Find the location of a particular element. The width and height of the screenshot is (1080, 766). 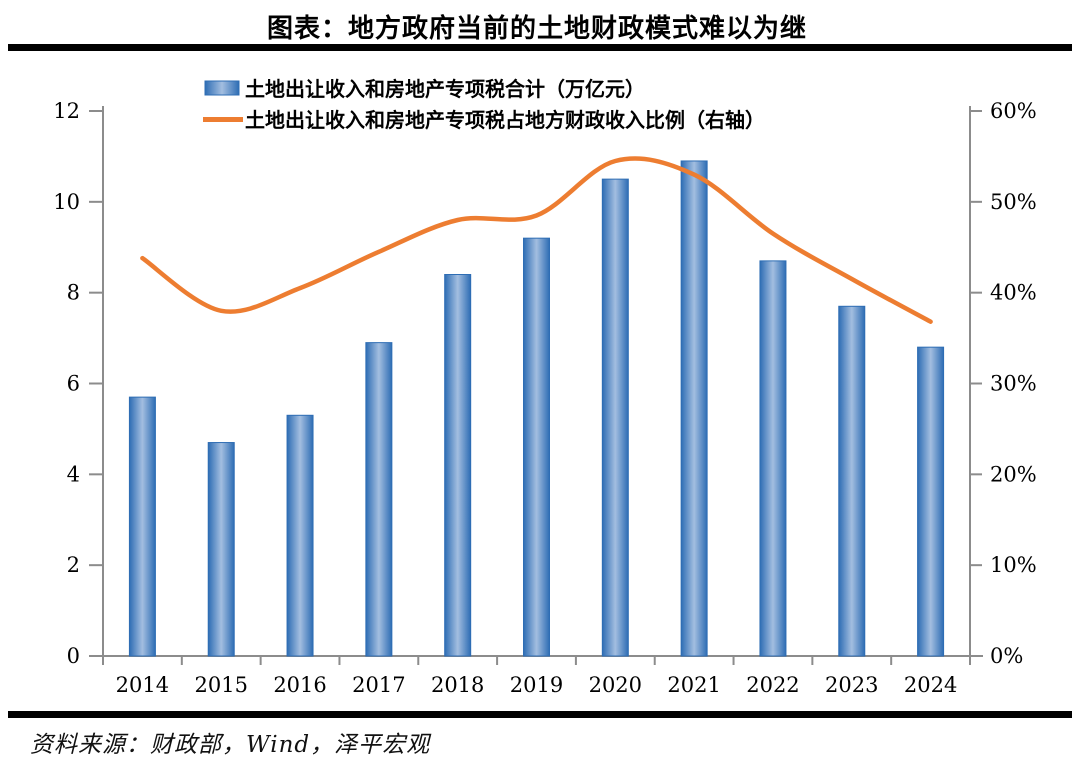

x-axis-label-2015: 2015 is located at coordinates (221, 685).